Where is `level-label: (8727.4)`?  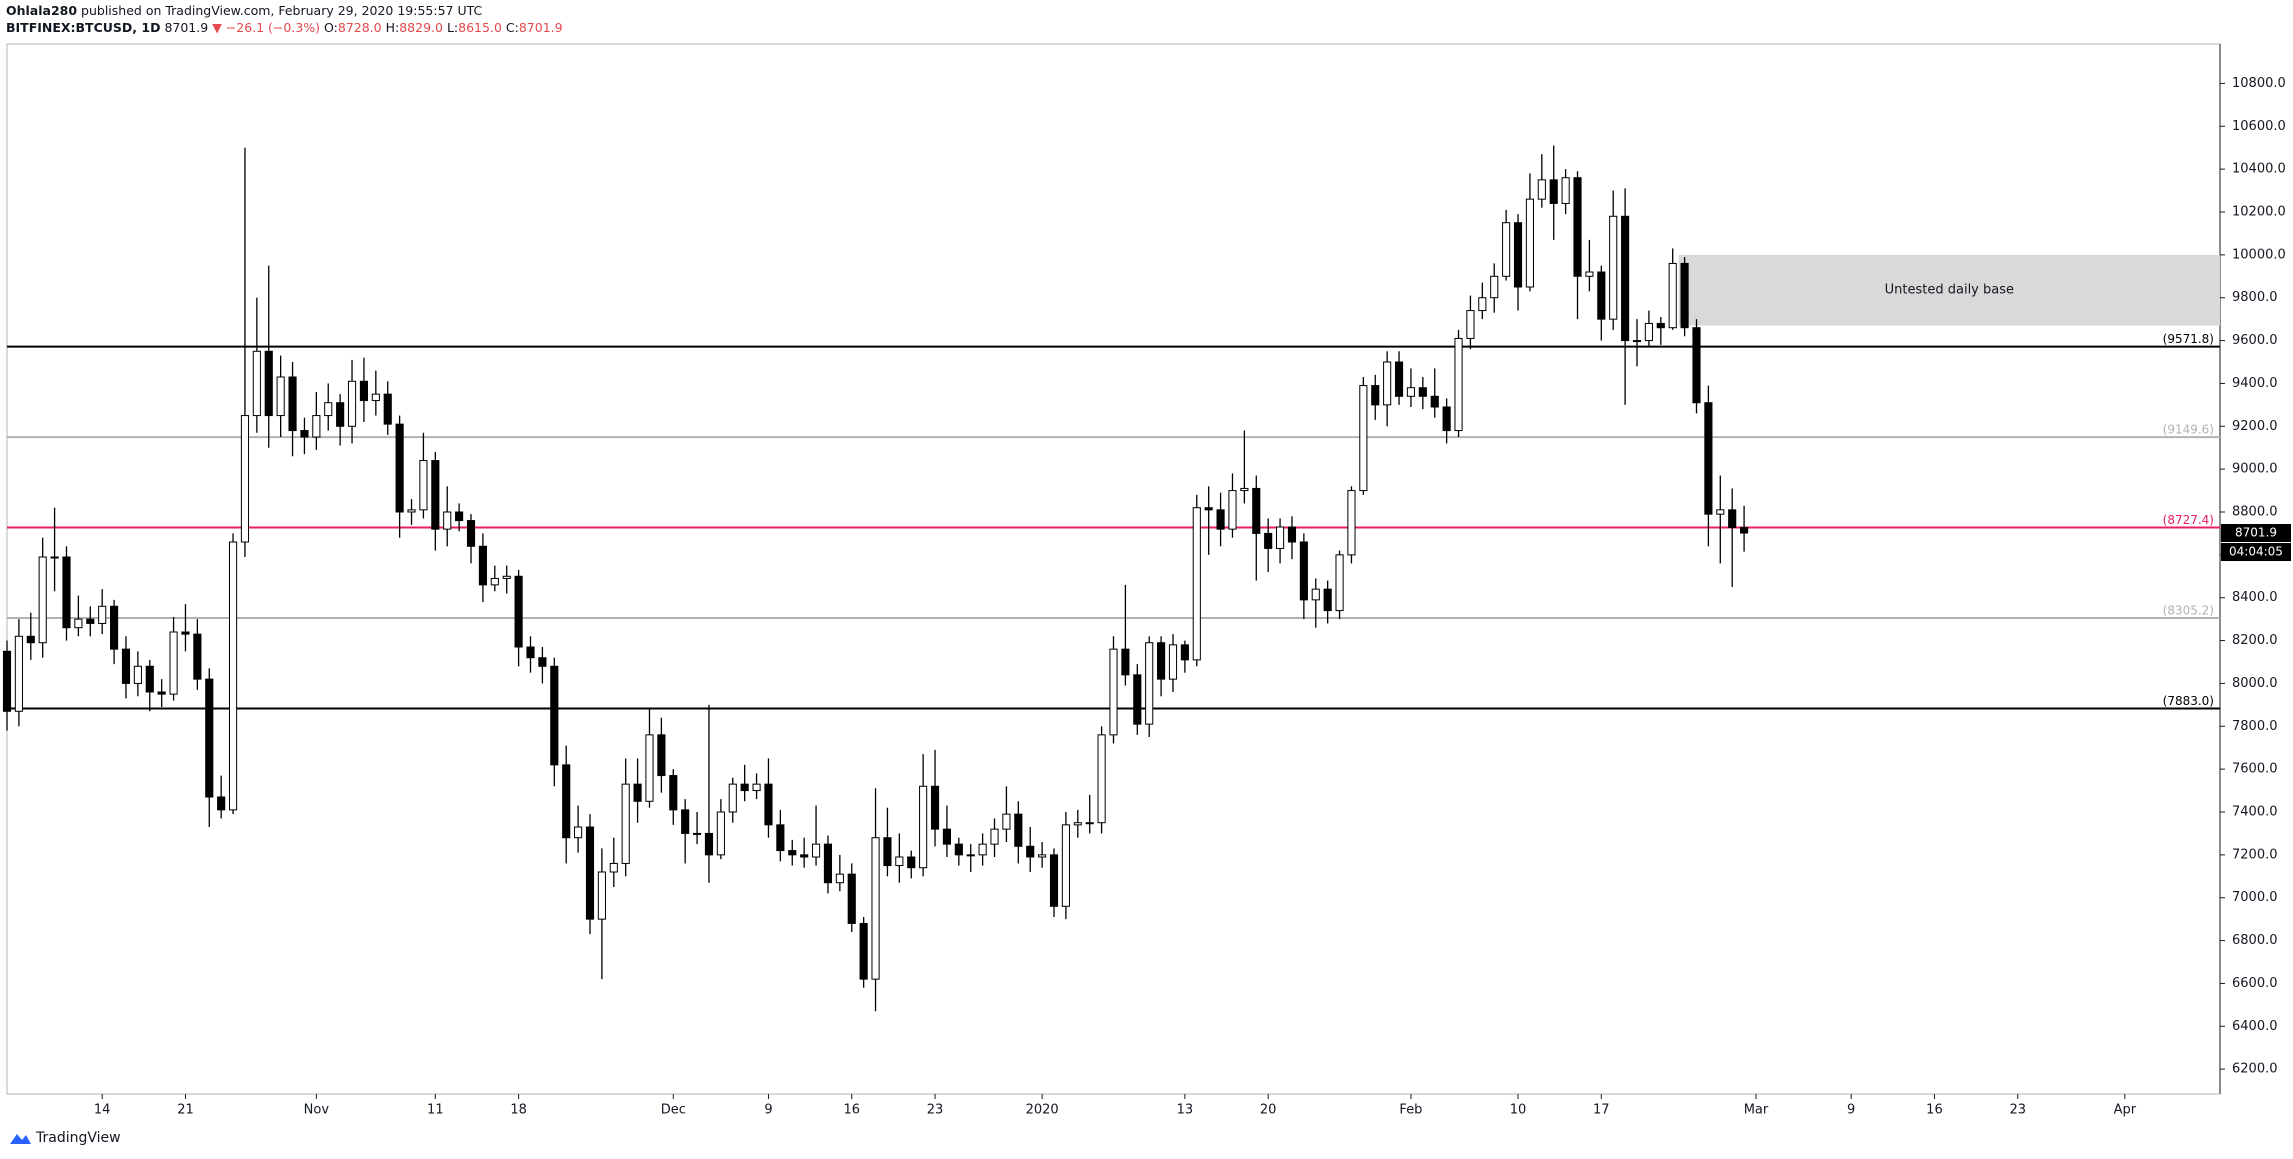 level-label: (8727.4) is located at coordinates (2188, 520).